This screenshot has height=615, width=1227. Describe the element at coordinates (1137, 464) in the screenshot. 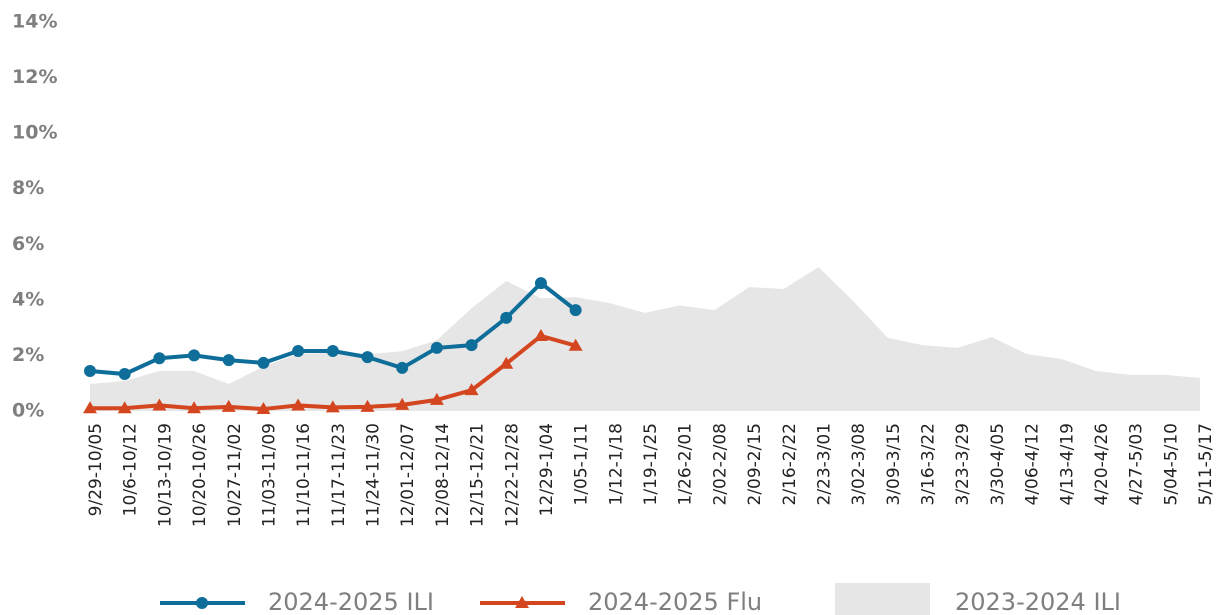

I see `x-tick-label: 4/27-5/03` at that location.